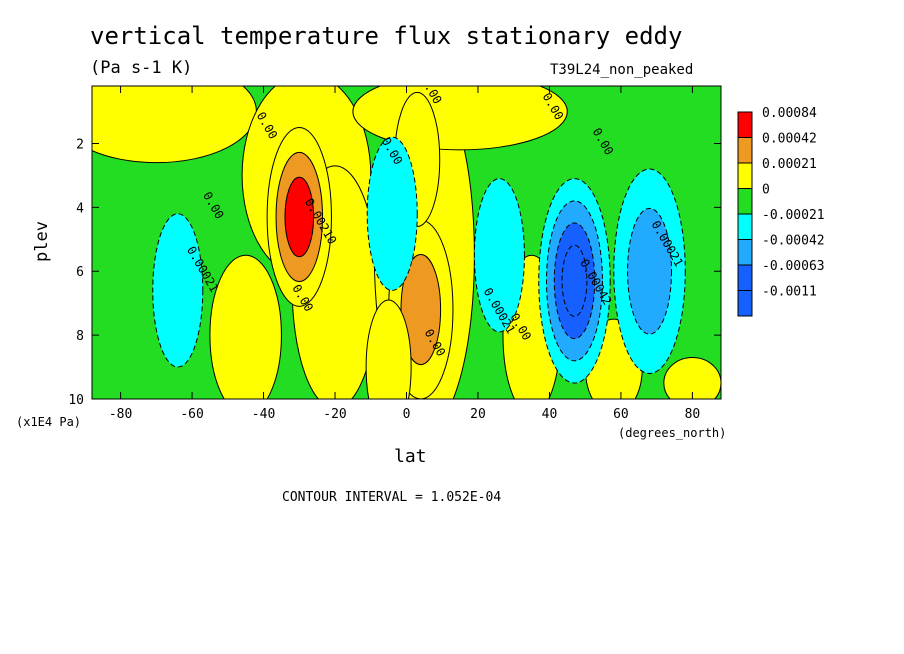 Image resolution: width=904 pixels, height=654 pixels. What do you see at coordinates (793, 215) in the screenshot?
I see `colorbar-label-4: -0.00021` at bounding box center [793, 215].